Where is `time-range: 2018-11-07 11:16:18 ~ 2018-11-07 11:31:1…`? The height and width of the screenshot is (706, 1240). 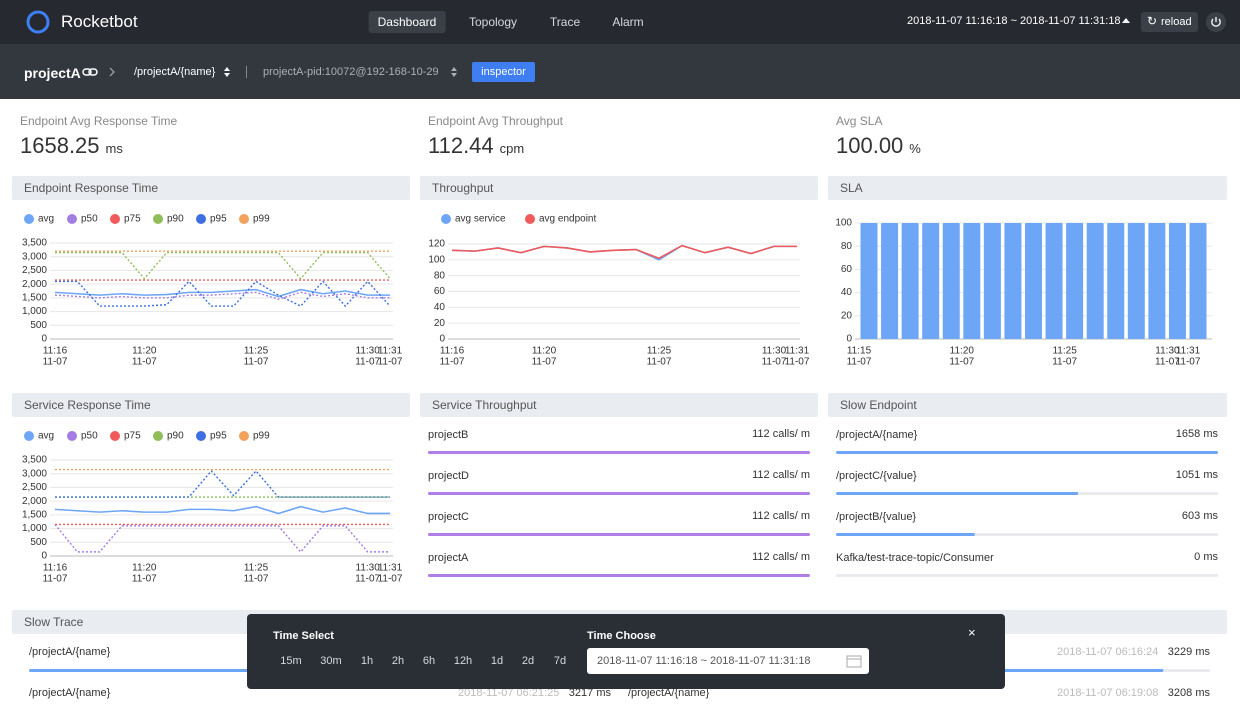
time-range: 2018-11-07 11:16:18 ~ 2018-11-07 11:31:1… is located at coordinates (1014, 21).